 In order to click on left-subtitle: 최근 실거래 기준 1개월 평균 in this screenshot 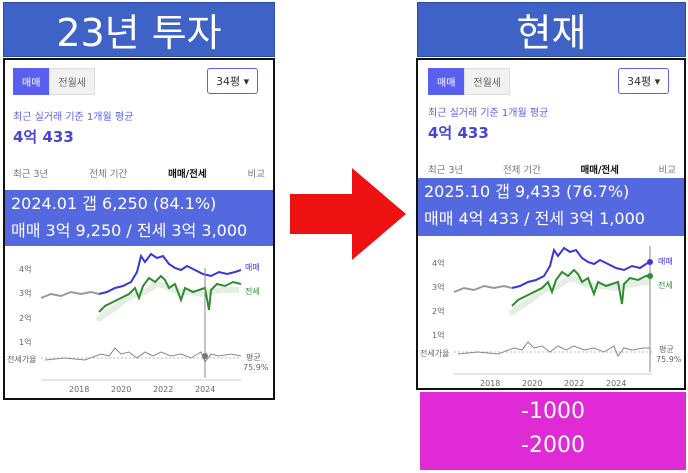, I will do `click(73, 117)`.